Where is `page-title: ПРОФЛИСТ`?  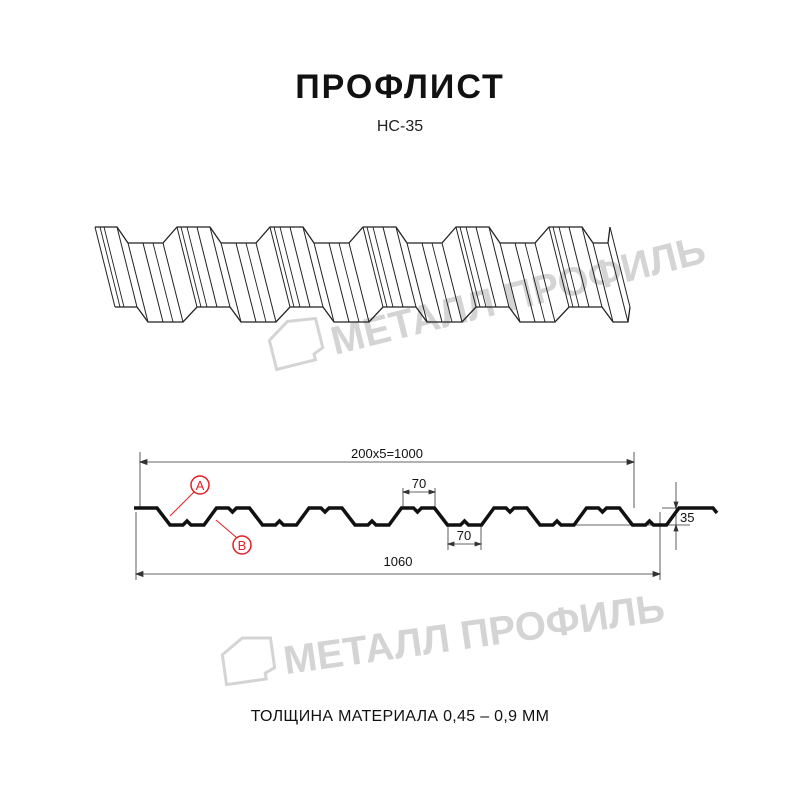 page-title: ПРОФЛИСТ is located at coordinates (400, 87).